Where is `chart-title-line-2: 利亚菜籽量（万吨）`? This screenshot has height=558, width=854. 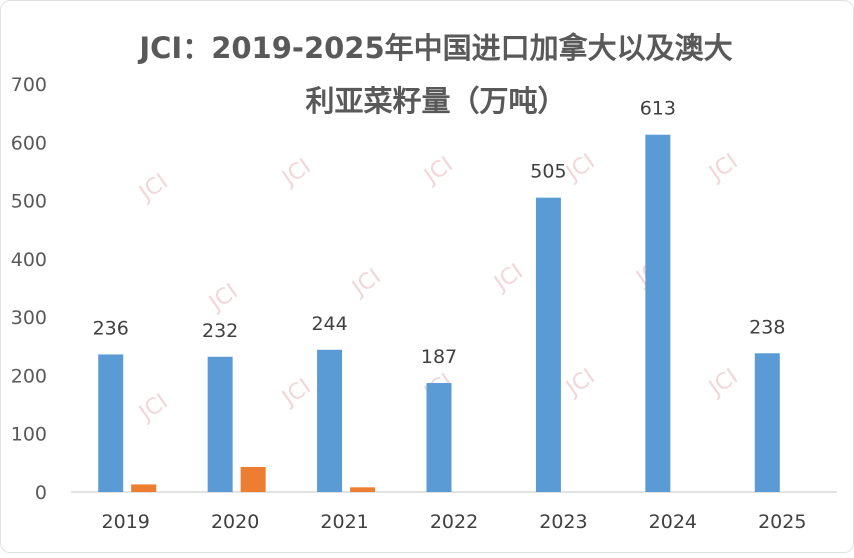 chart-title-line-2: 利亚菜籽量（万吨） is located at coordinates (435, 101).